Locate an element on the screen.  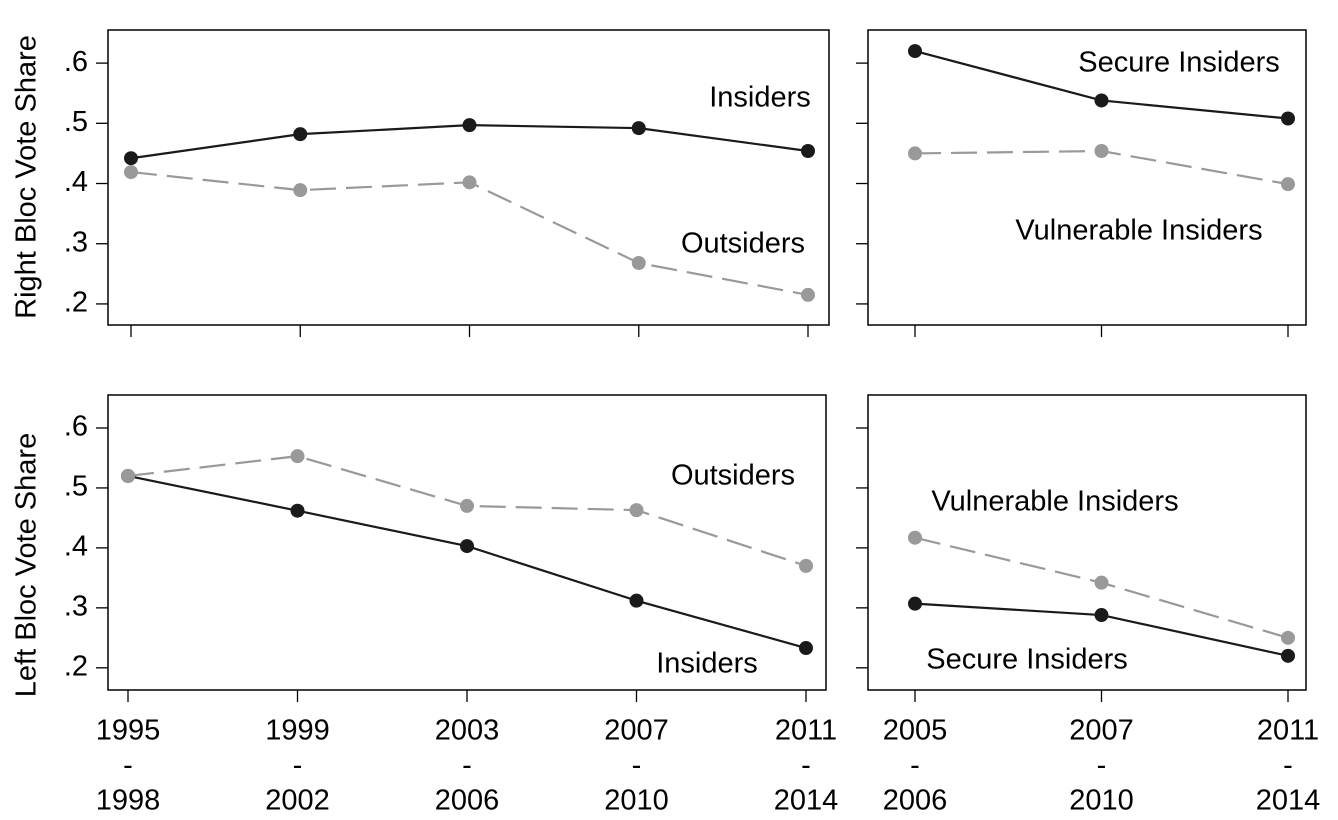
y-axis-label: Left Bloc Vote Share is located at coordinates (27, 565).